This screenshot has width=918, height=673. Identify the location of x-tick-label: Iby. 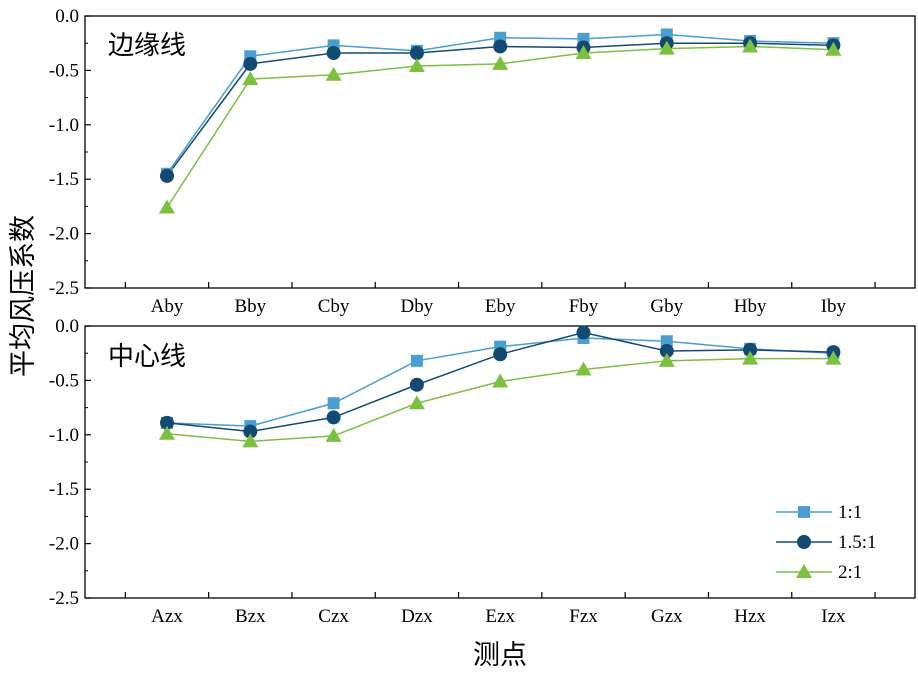
(834, 306).